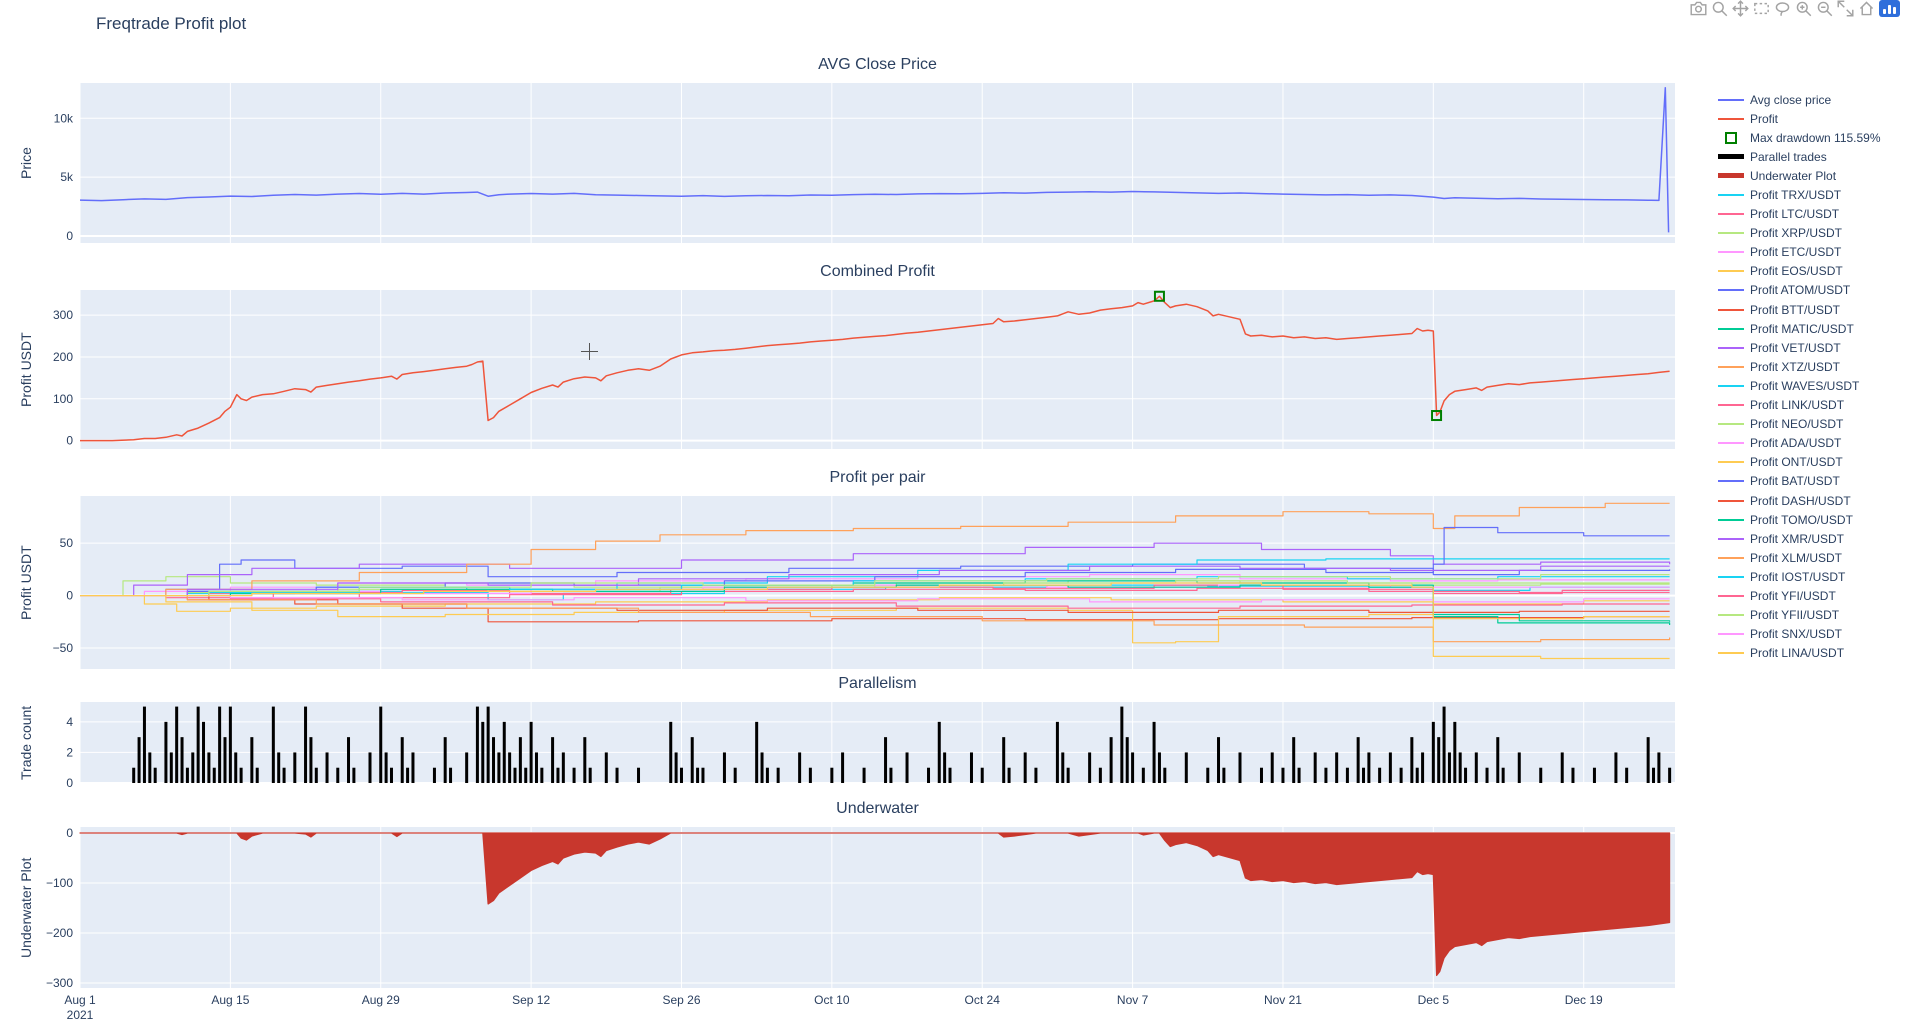 The height and width of the screenshot is (1024, 1910). What do you see at coordinates (1799, 252) in the screenshot?
I see `legend-item-profit-etc-usdt: Profit ETC/USDT` at bounding box center [1799, 252].